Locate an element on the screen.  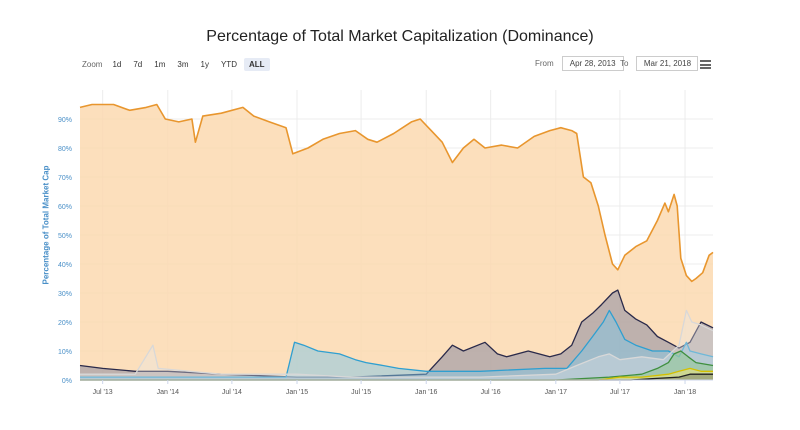
range-from-input: Apr 28, 2013 is located at coordinates (592, 63).